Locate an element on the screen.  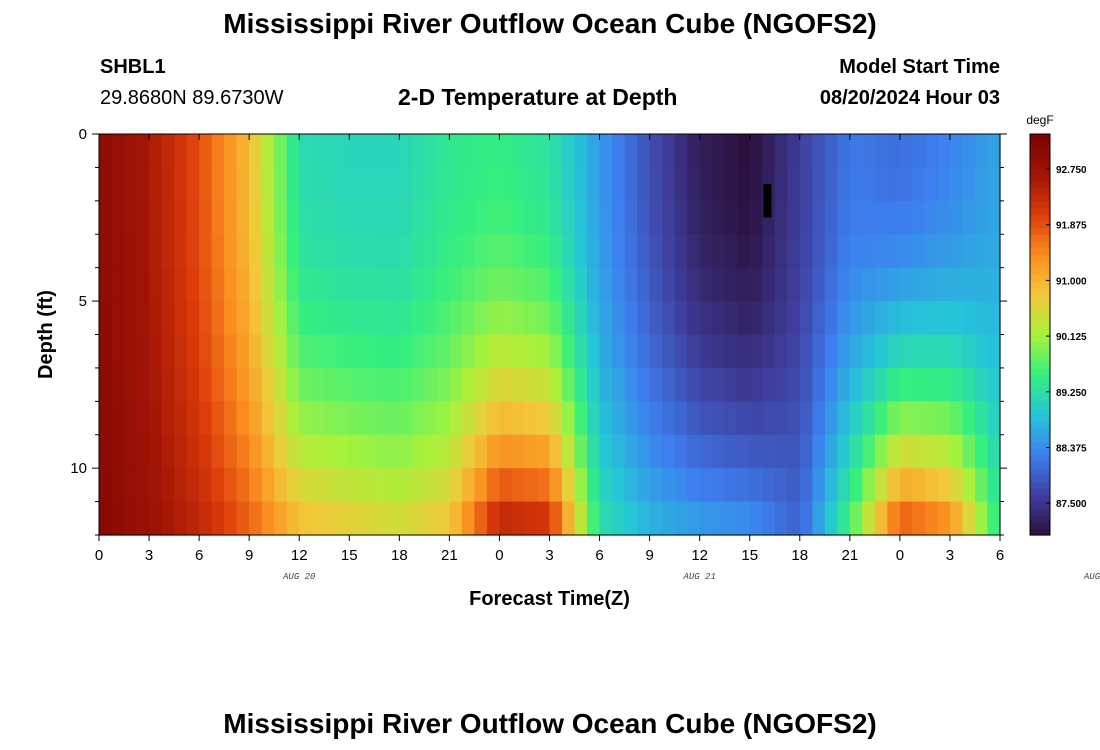
x-tick-label: 3 is located at coordinates (950, 555).